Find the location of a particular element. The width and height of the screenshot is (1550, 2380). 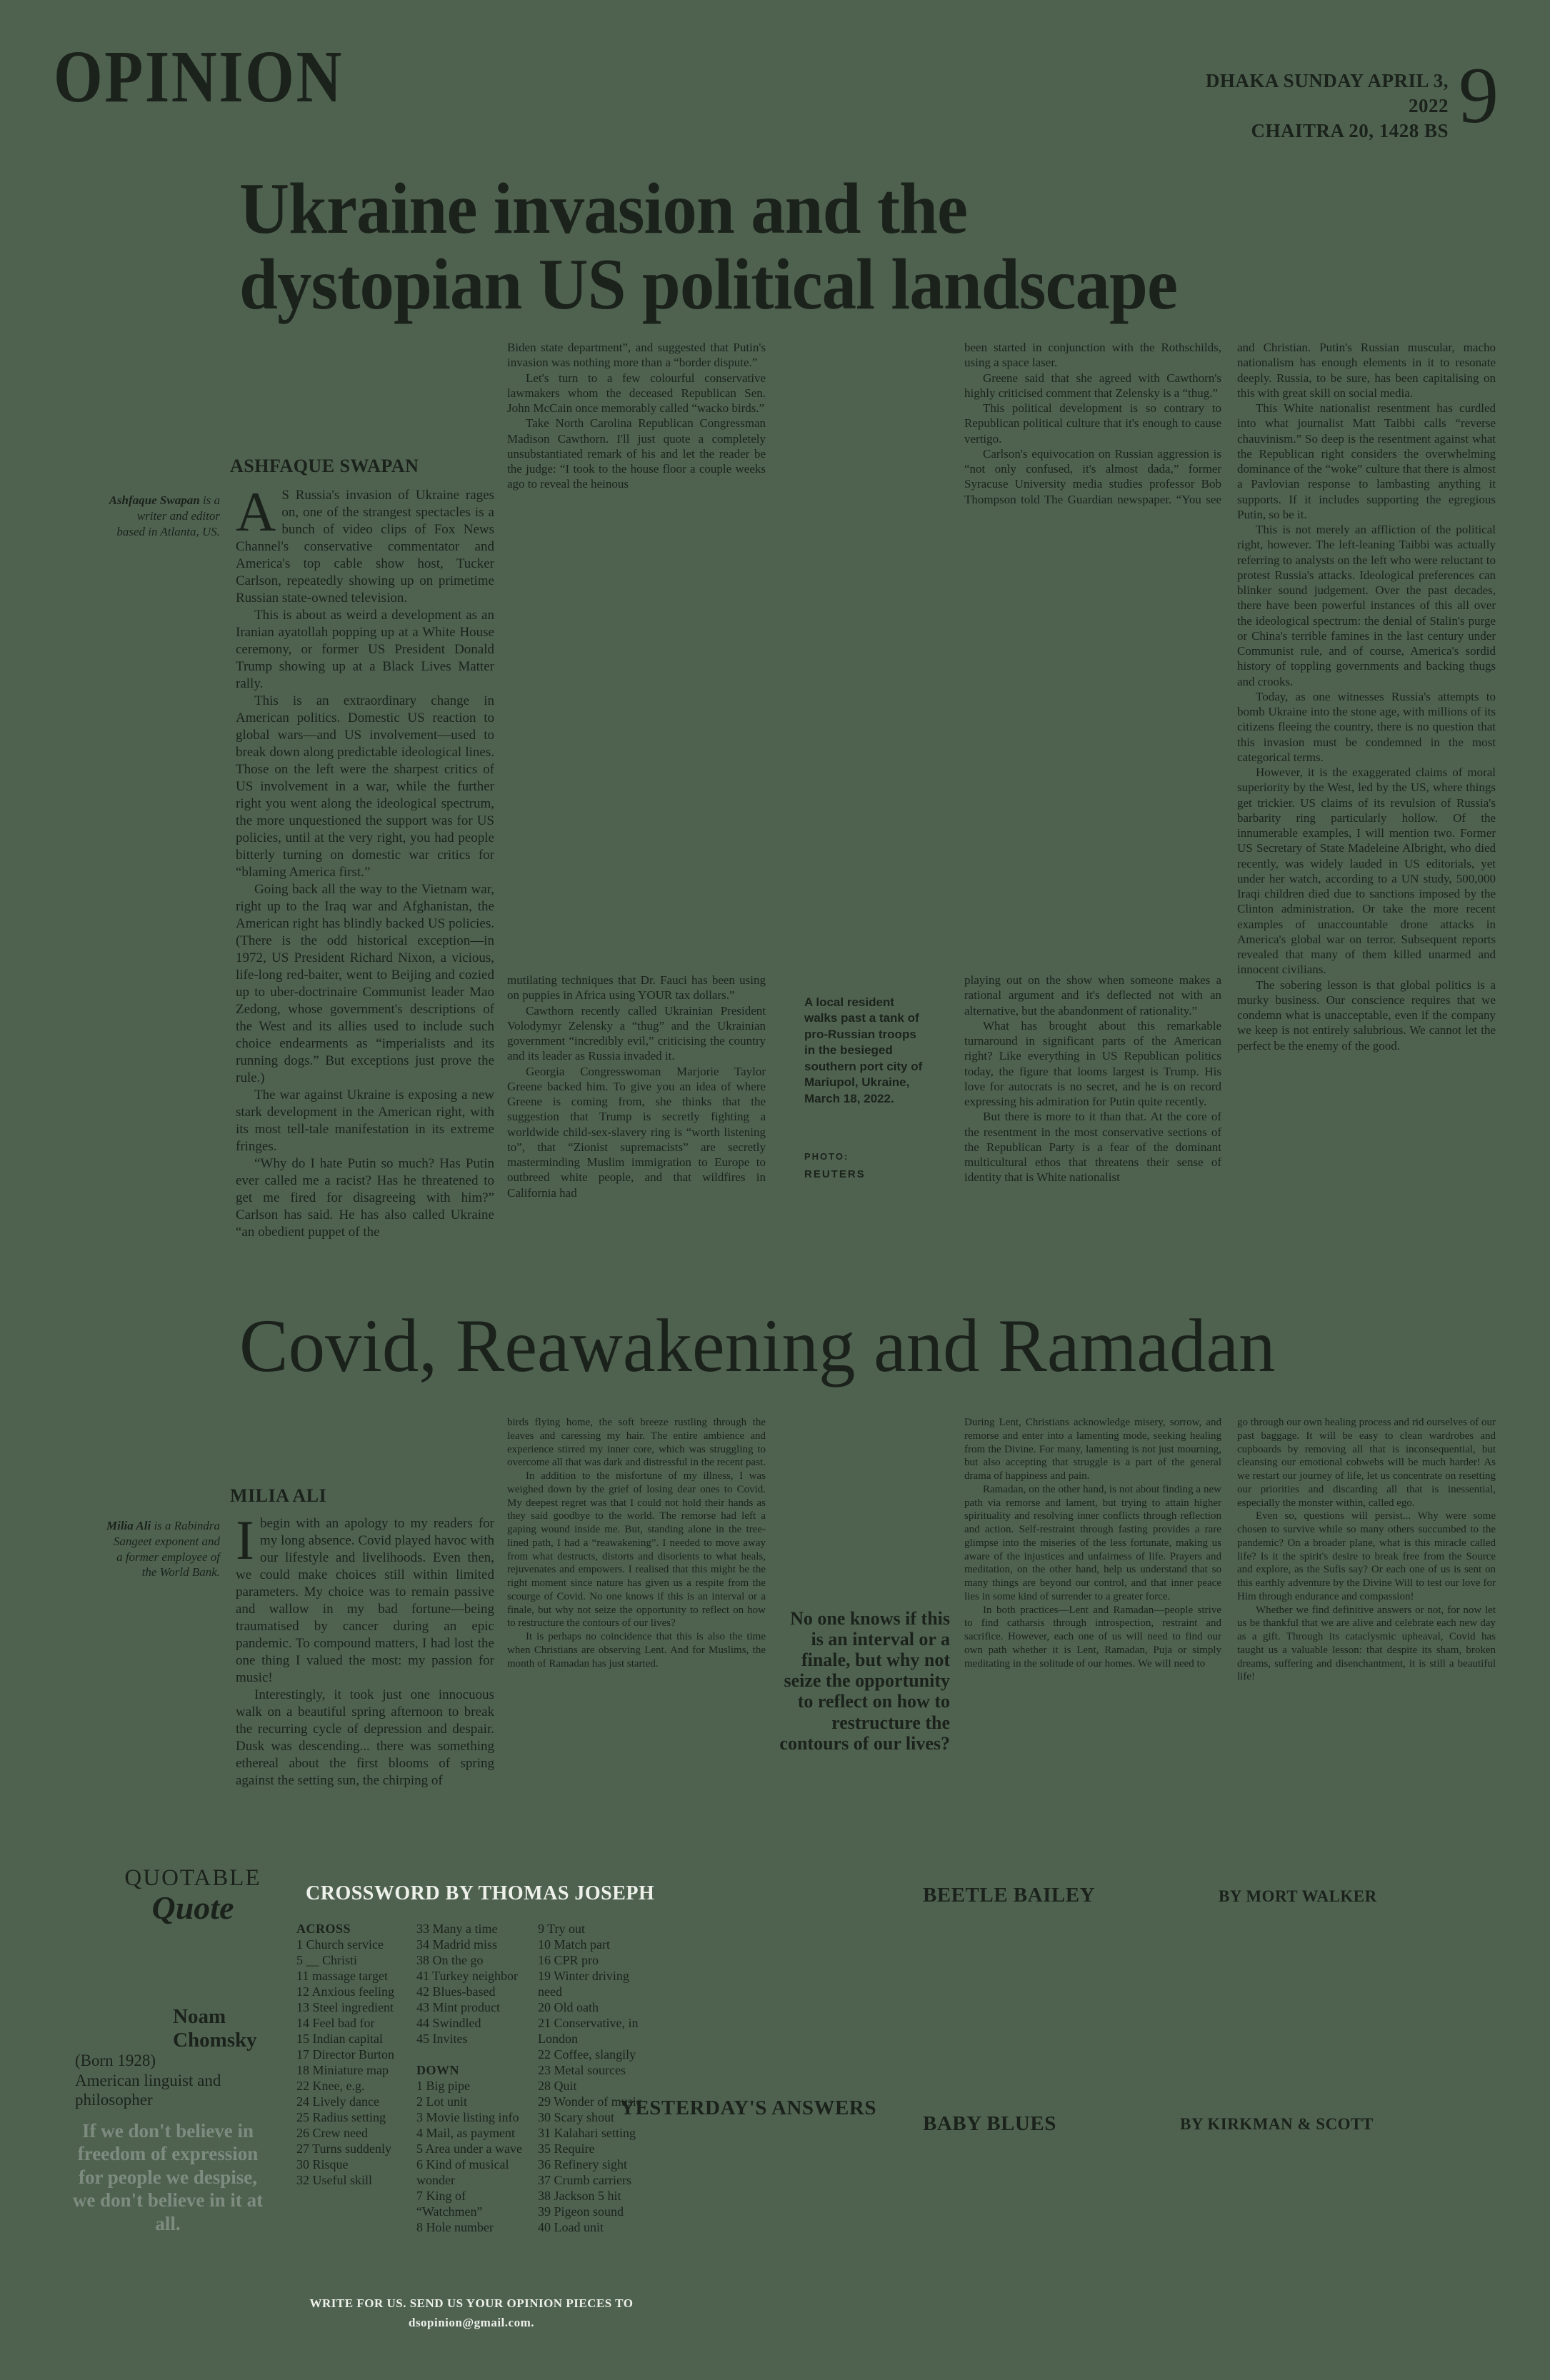

clues-spacer is located at coordinates (470, 2054).